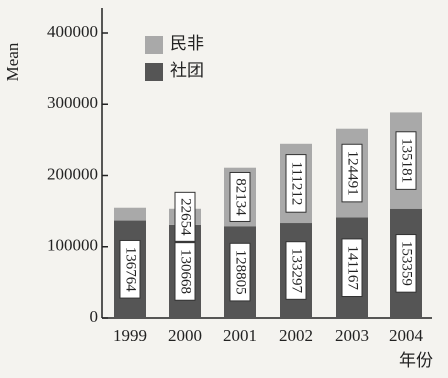  I want to click on value-label: 111212, so click(297, 183).